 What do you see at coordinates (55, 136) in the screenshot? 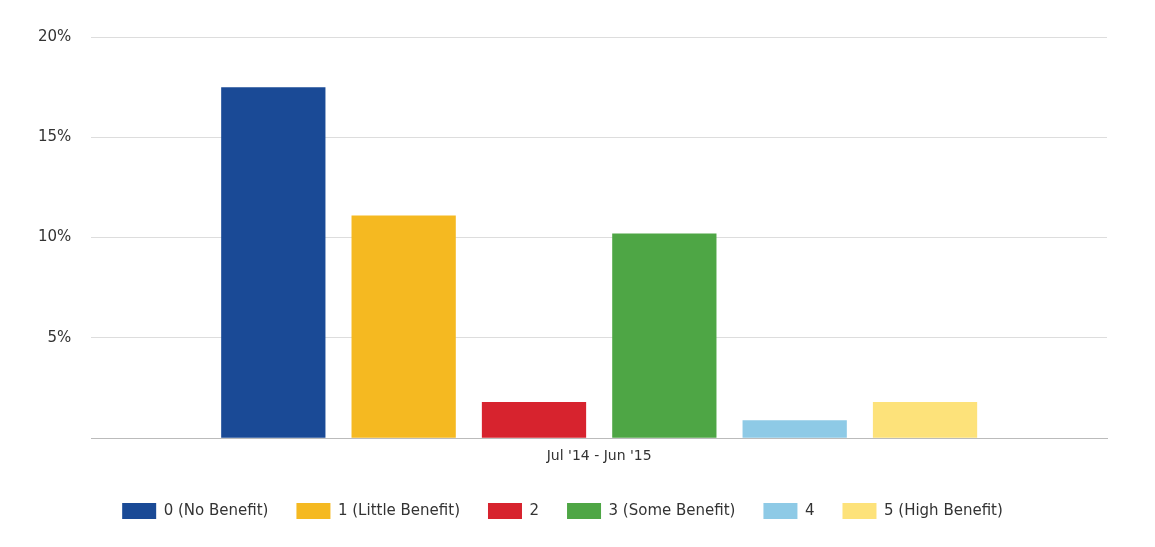
I see `y-tick-label: 15%` at bounding box center [55, 136].